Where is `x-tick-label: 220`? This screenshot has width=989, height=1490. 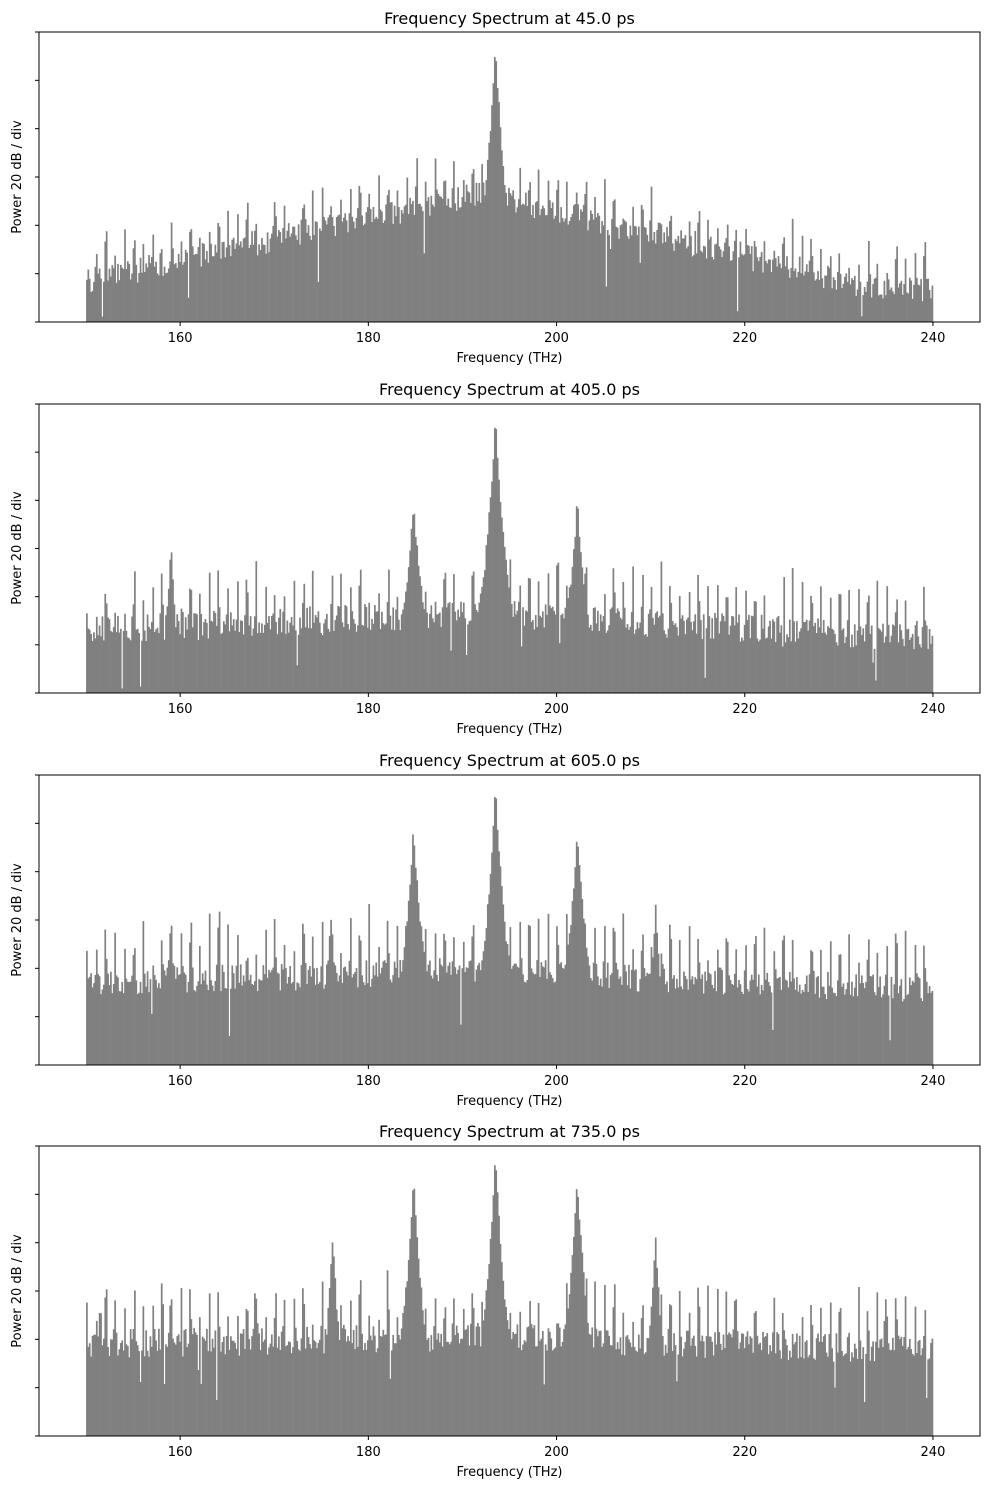 x-tick-label: 220 is located at coordinates (744, 338).